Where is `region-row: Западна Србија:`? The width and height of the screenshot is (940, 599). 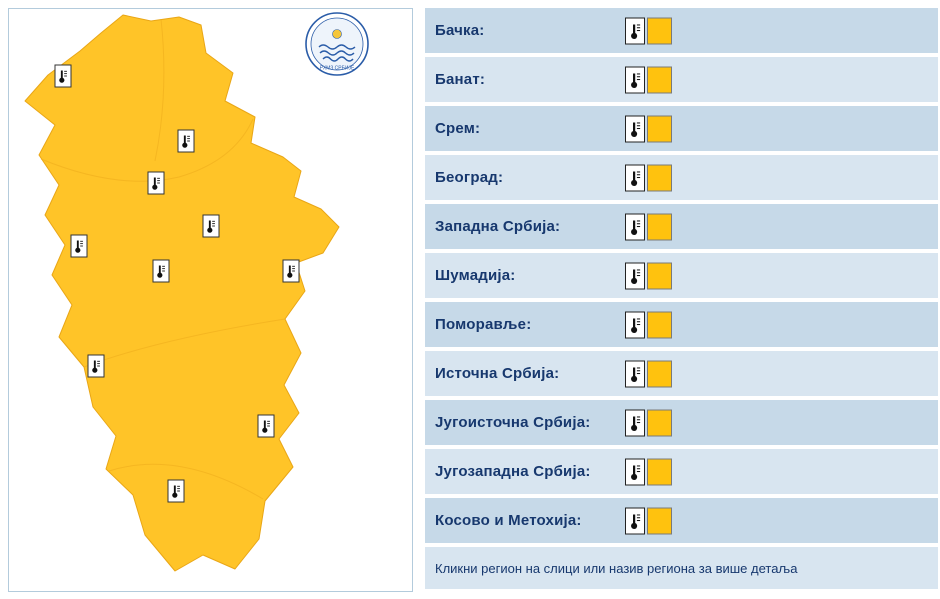 region-row: Западна Србија: is located at coordinates (681, 226).